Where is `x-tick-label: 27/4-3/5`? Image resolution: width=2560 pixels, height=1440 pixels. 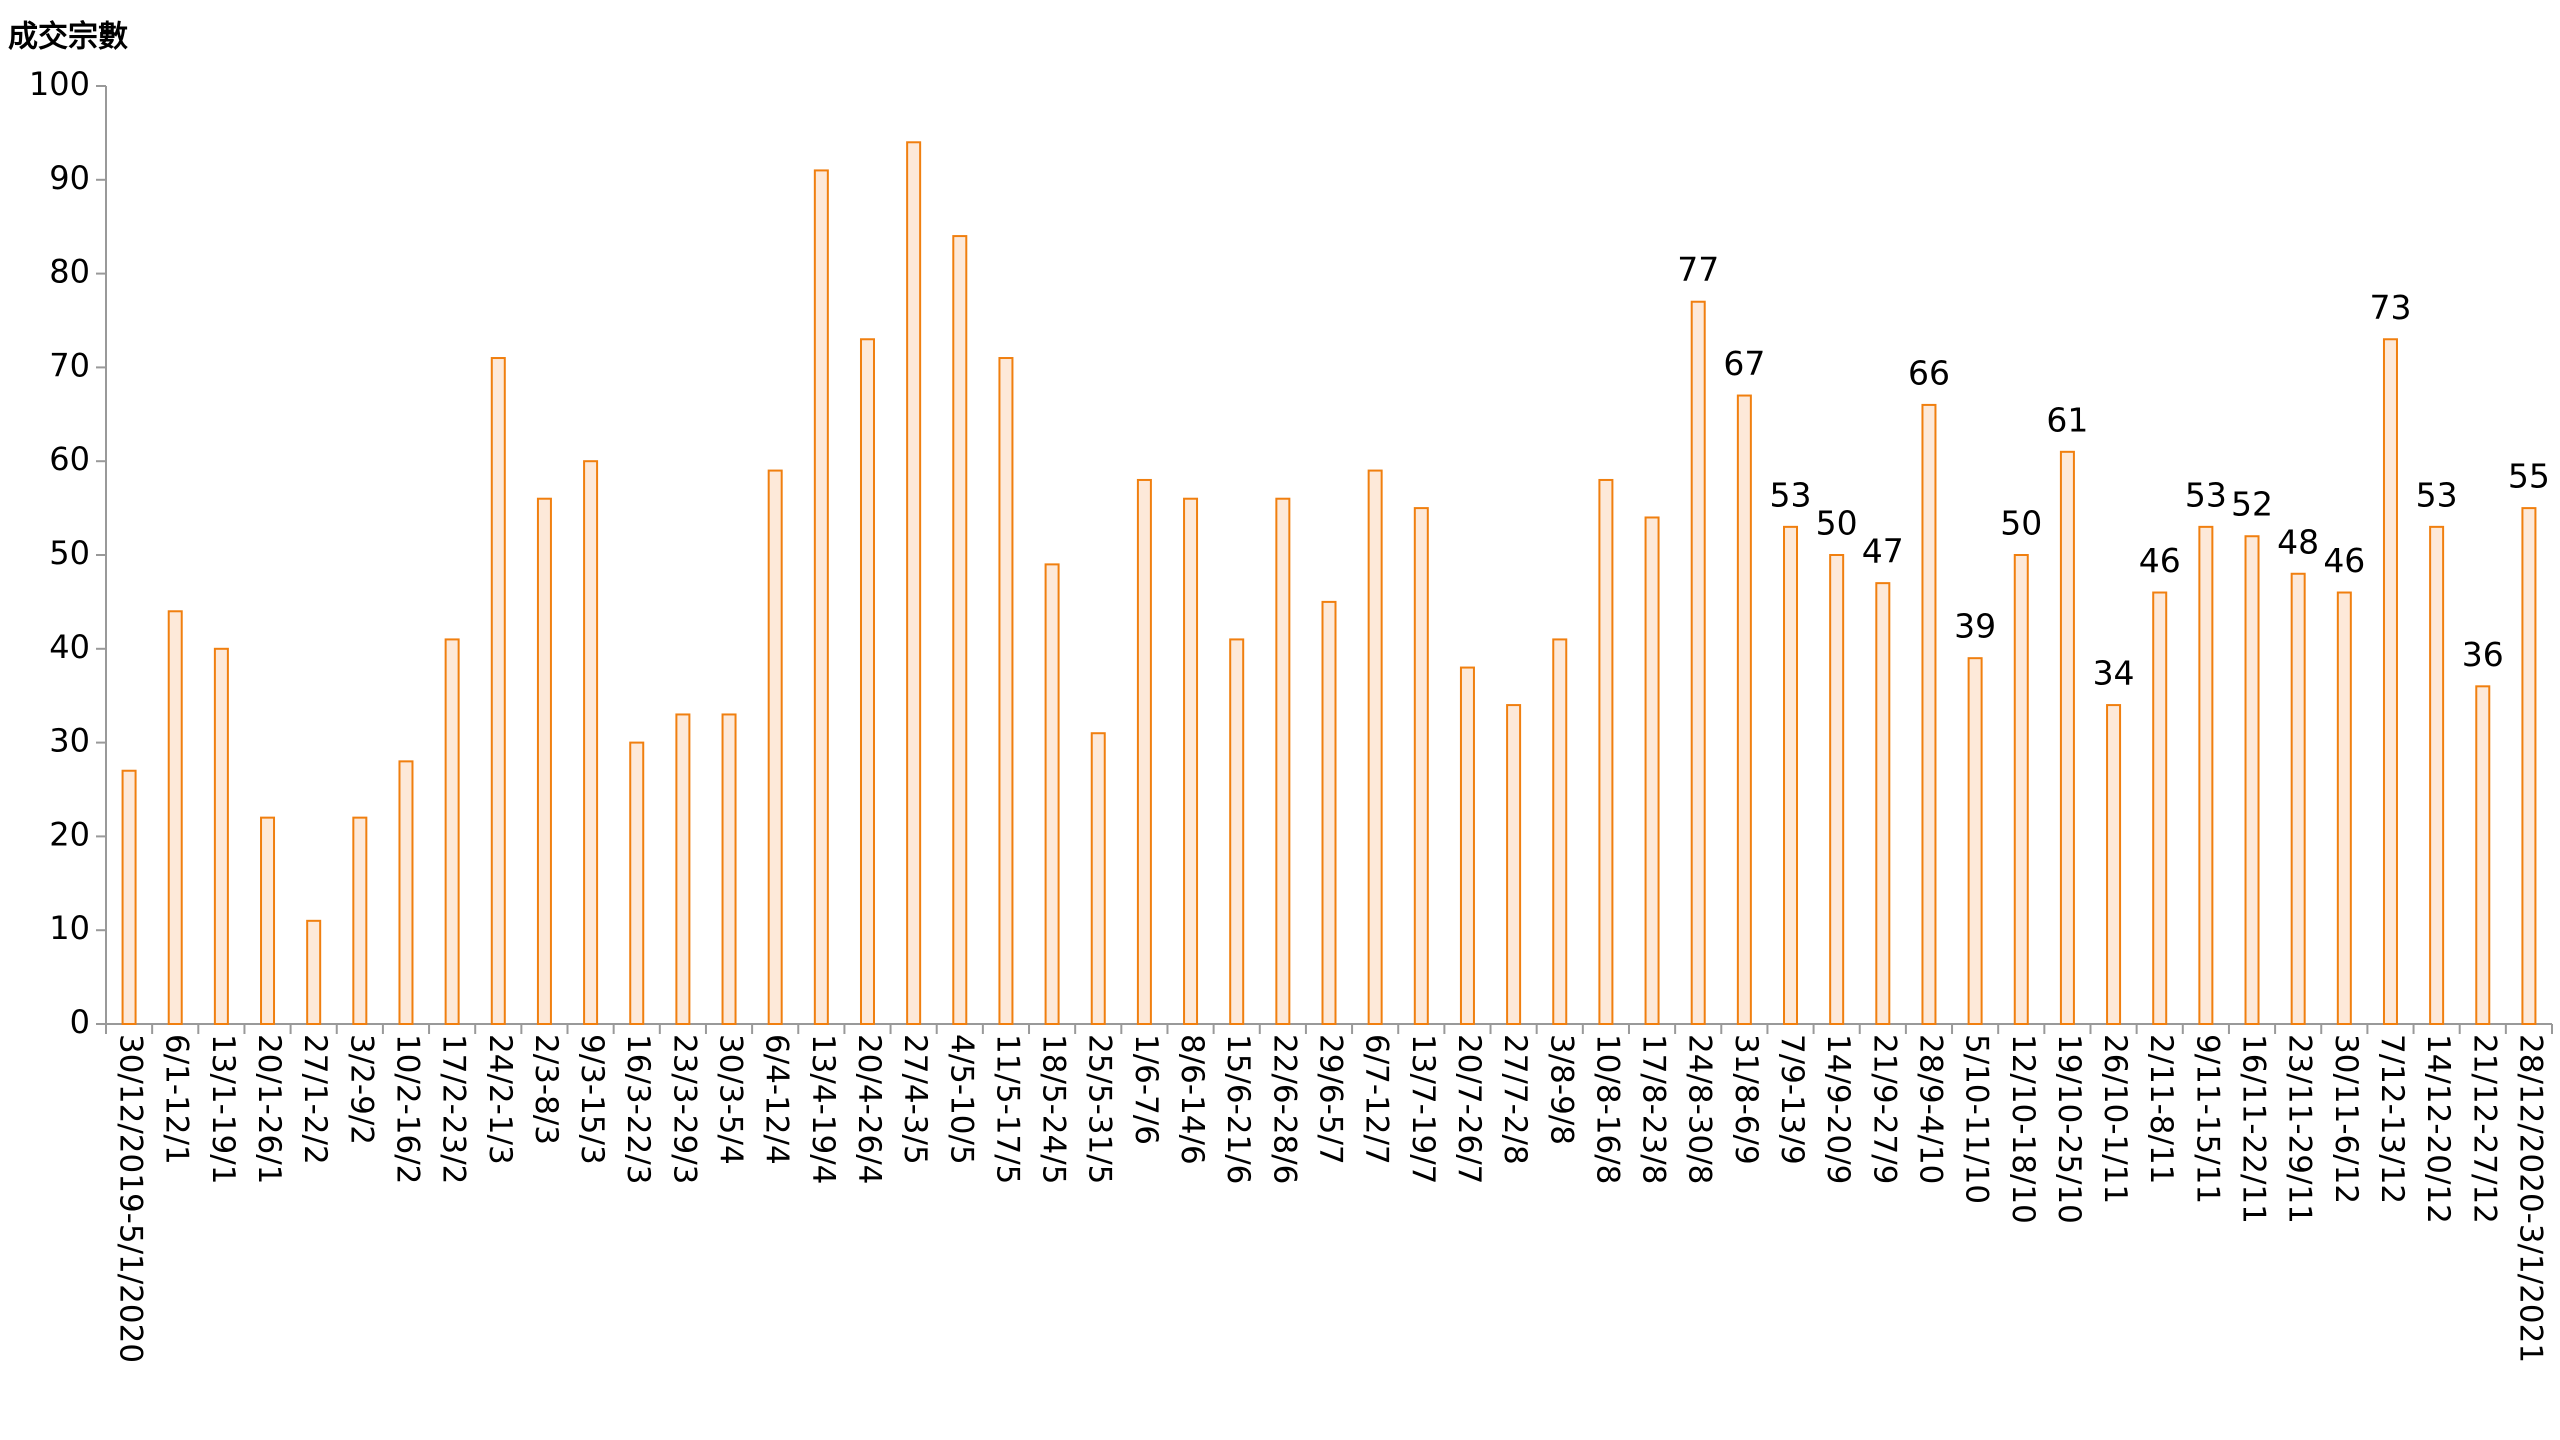 x-tick-label: 27/4-3/5 is located at coordinates (915, 1099).